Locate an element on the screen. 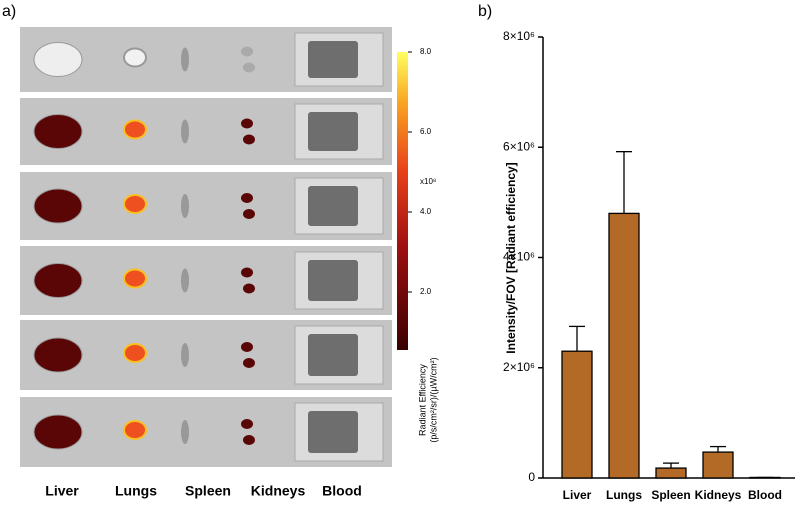  y-tick-label: 4×10⁶ is located at coordinates (519, 257).